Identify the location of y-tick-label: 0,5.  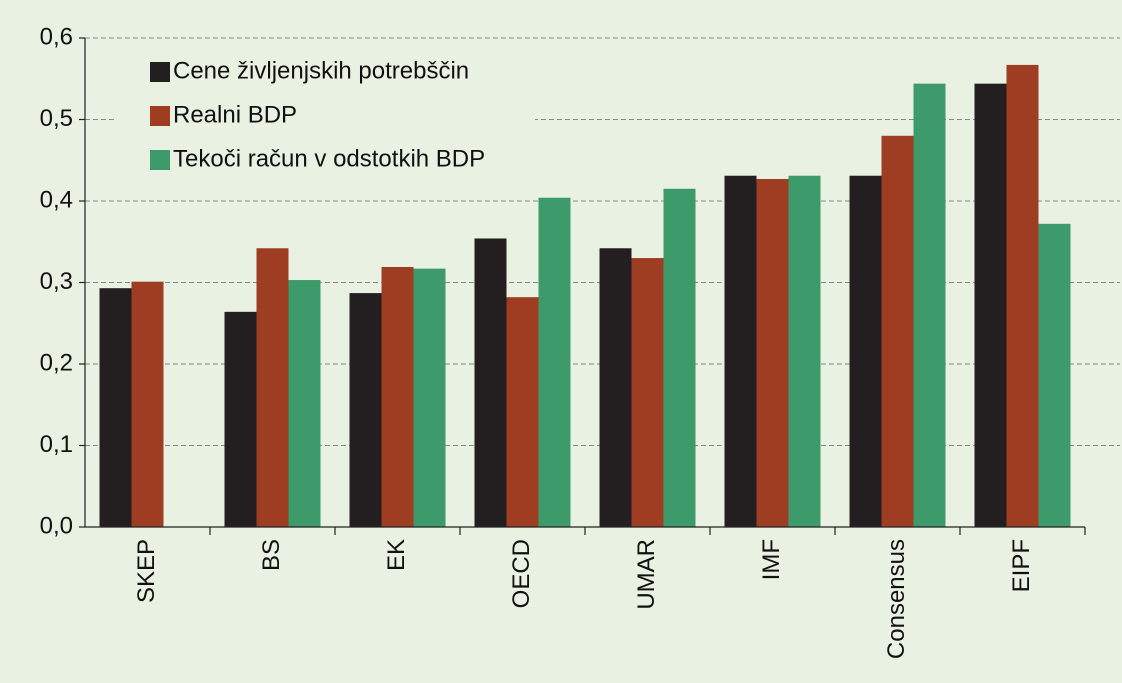
(56, 118).